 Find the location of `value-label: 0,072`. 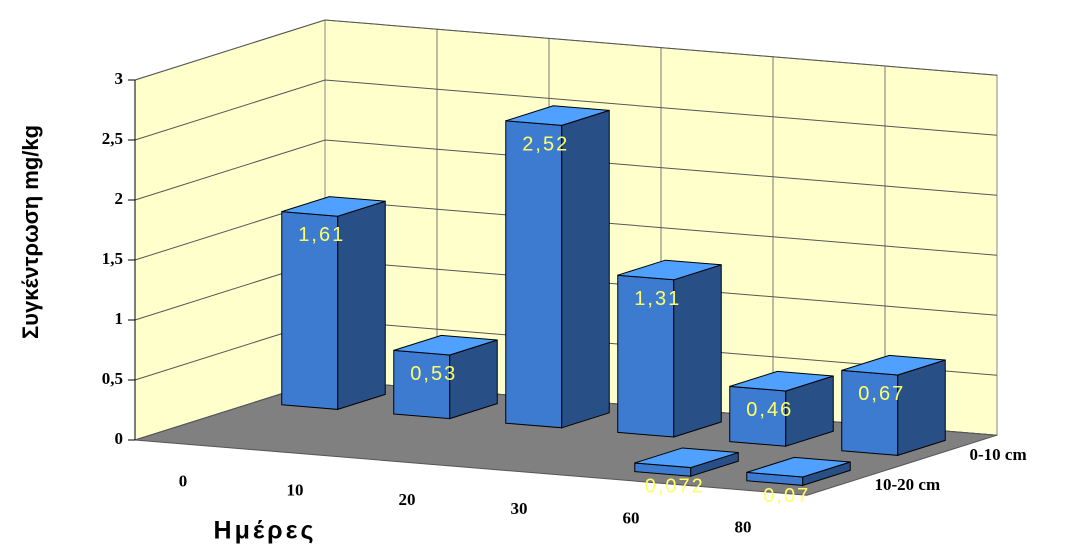

value-label: 0,072 is located at coordinates (675, 487).